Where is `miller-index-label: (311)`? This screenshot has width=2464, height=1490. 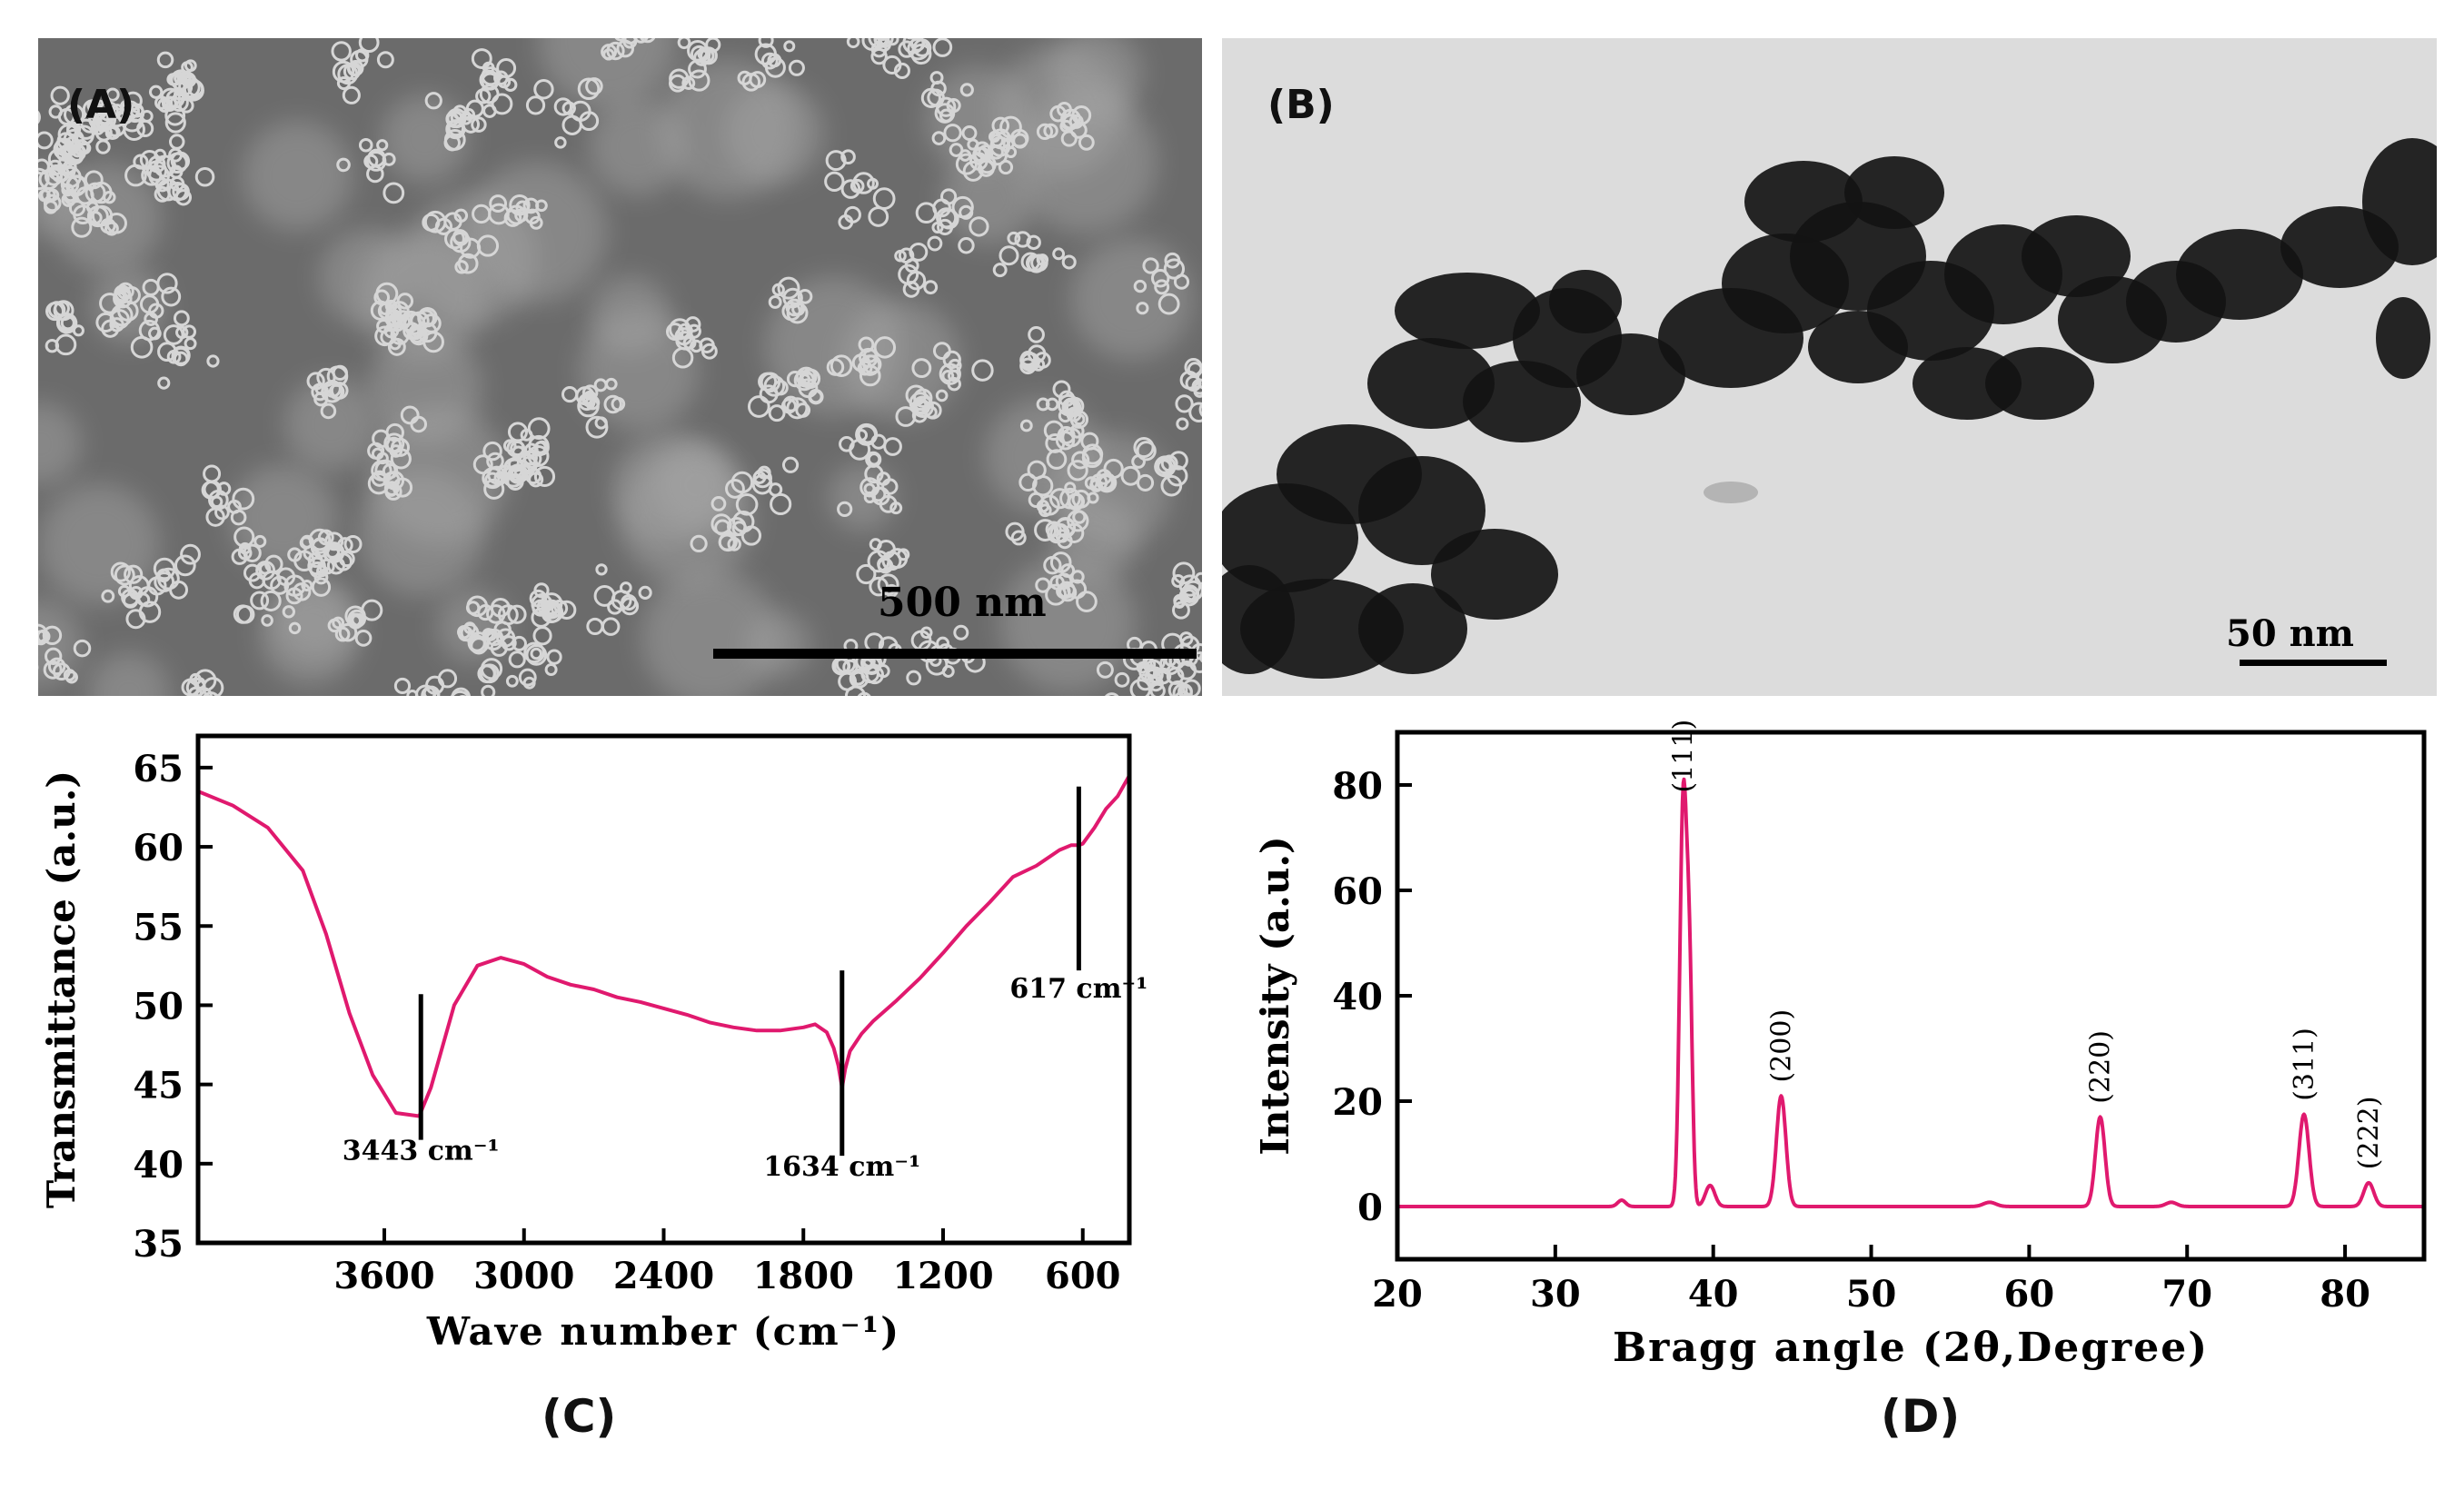
miller-index-label: (311) is located at coordinates (2304, 1064).